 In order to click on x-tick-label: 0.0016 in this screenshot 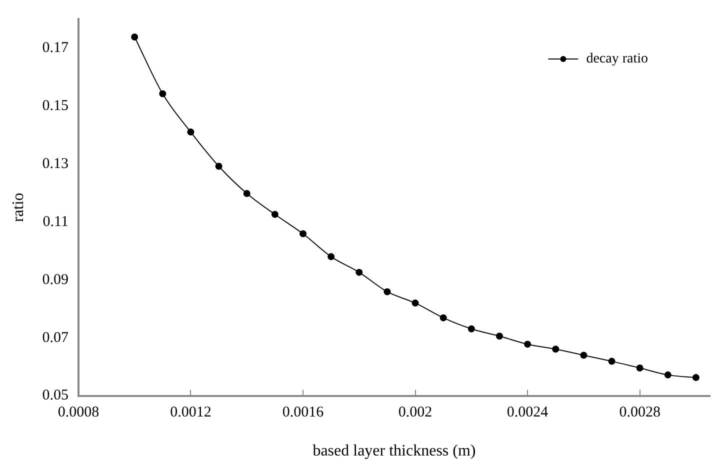, I will do `click(303, 412)`.